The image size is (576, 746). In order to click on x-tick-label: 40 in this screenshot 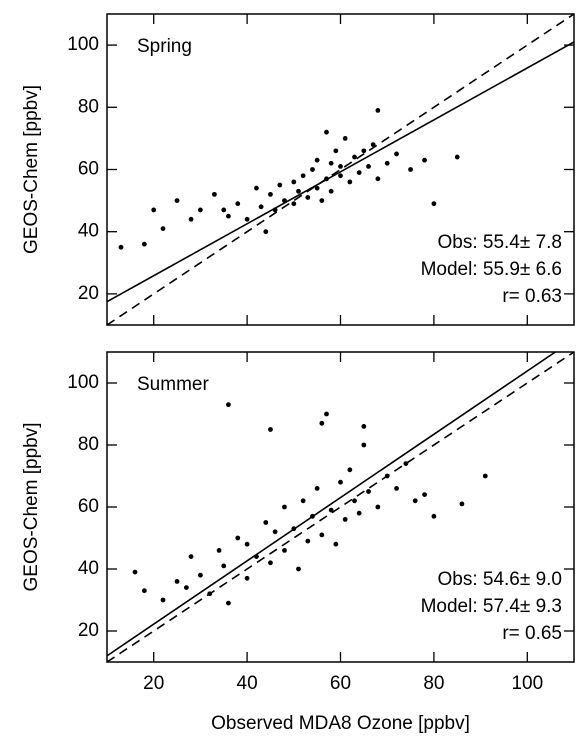, I will do `click(247, 683)`.